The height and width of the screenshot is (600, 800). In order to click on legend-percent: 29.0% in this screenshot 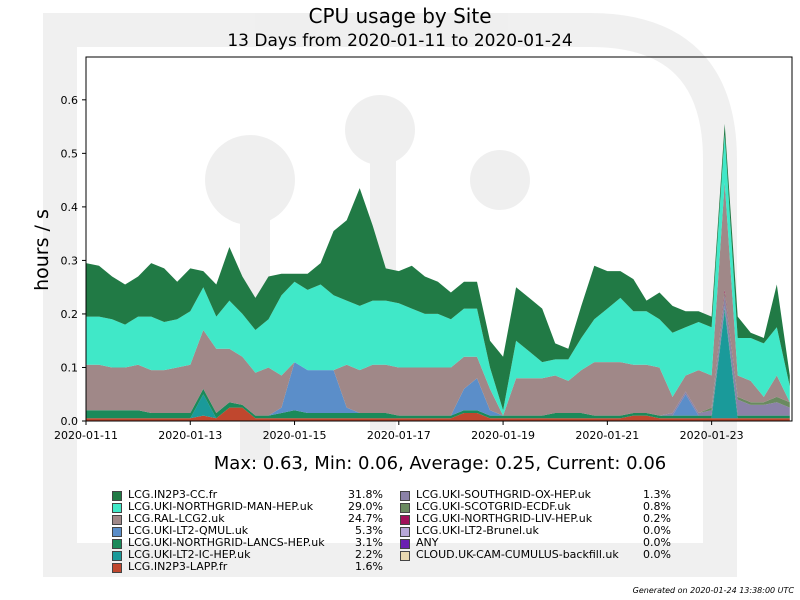, I will do `click(365, 506)`.